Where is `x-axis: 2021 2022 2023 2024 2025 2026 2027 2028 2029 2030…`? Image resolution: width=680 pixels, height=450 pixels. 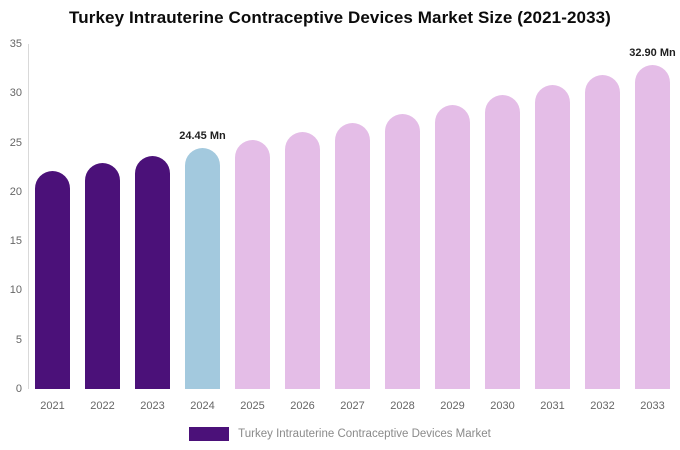
x-axis: 2021 2022 2023 2024 2025 2026 2027 2028 2029 2030… is located at coordinates (352, 407).